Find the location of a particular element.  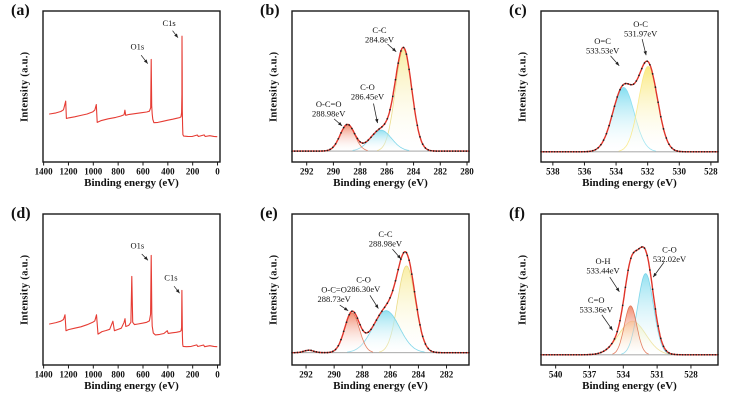

x-axis-label-f: Binding energy (eV) is located at coordinates (629, 386).